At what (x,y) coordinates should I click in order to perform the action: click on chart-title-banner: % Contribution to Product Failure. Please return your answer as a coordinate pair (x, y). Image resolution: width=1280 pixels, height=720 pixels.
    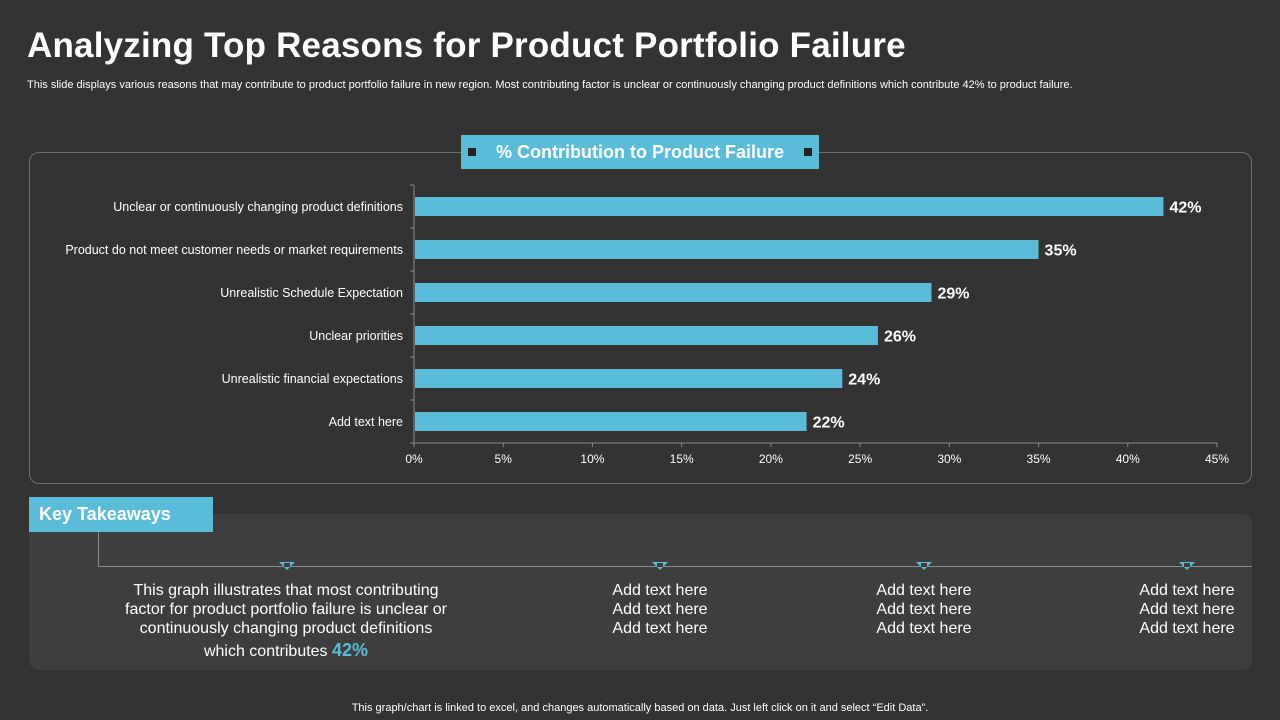
    Looking at the image, I should click on (640, 152).